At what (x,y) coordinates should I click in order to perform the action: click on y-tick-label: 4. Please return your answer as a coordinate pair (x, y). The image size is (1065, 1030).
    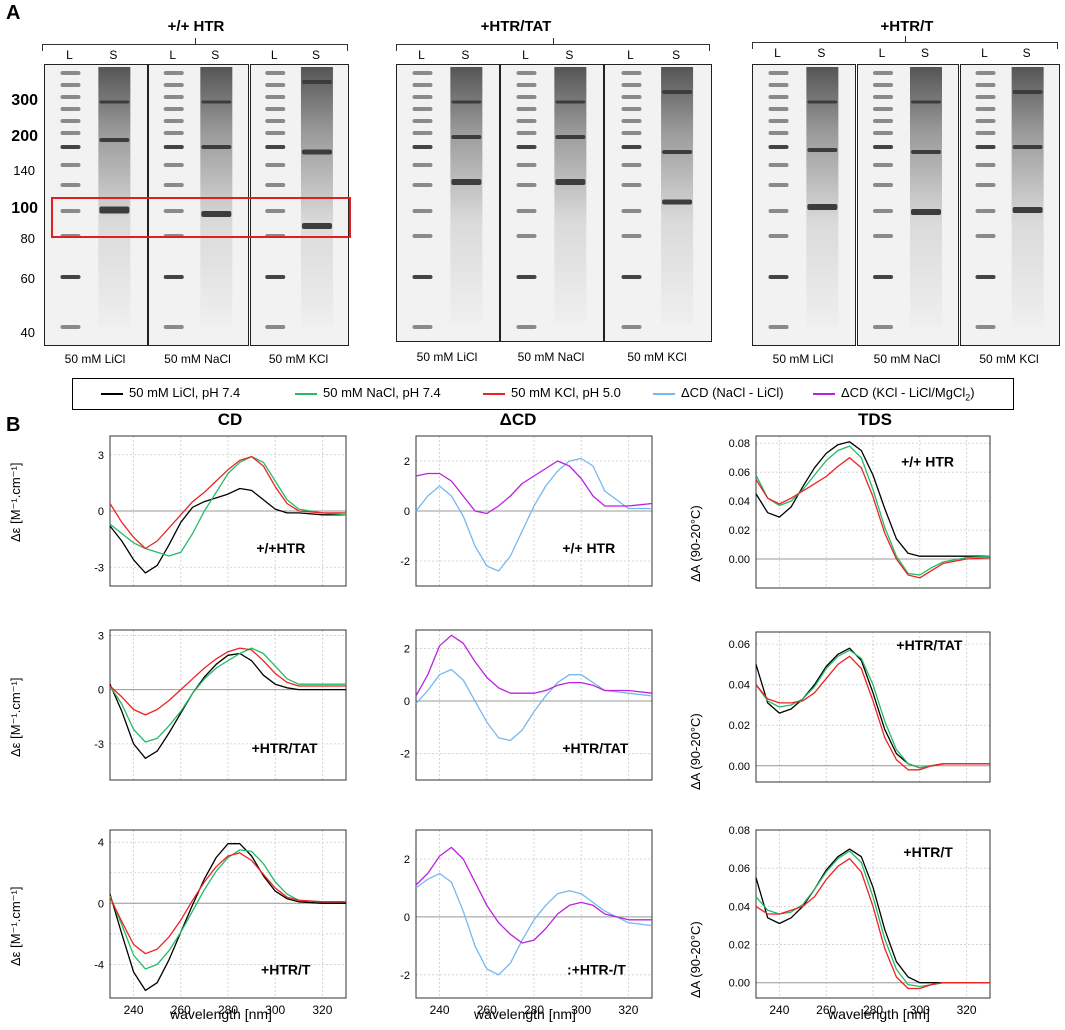
    Looking at the image, I should click on (101, 843).